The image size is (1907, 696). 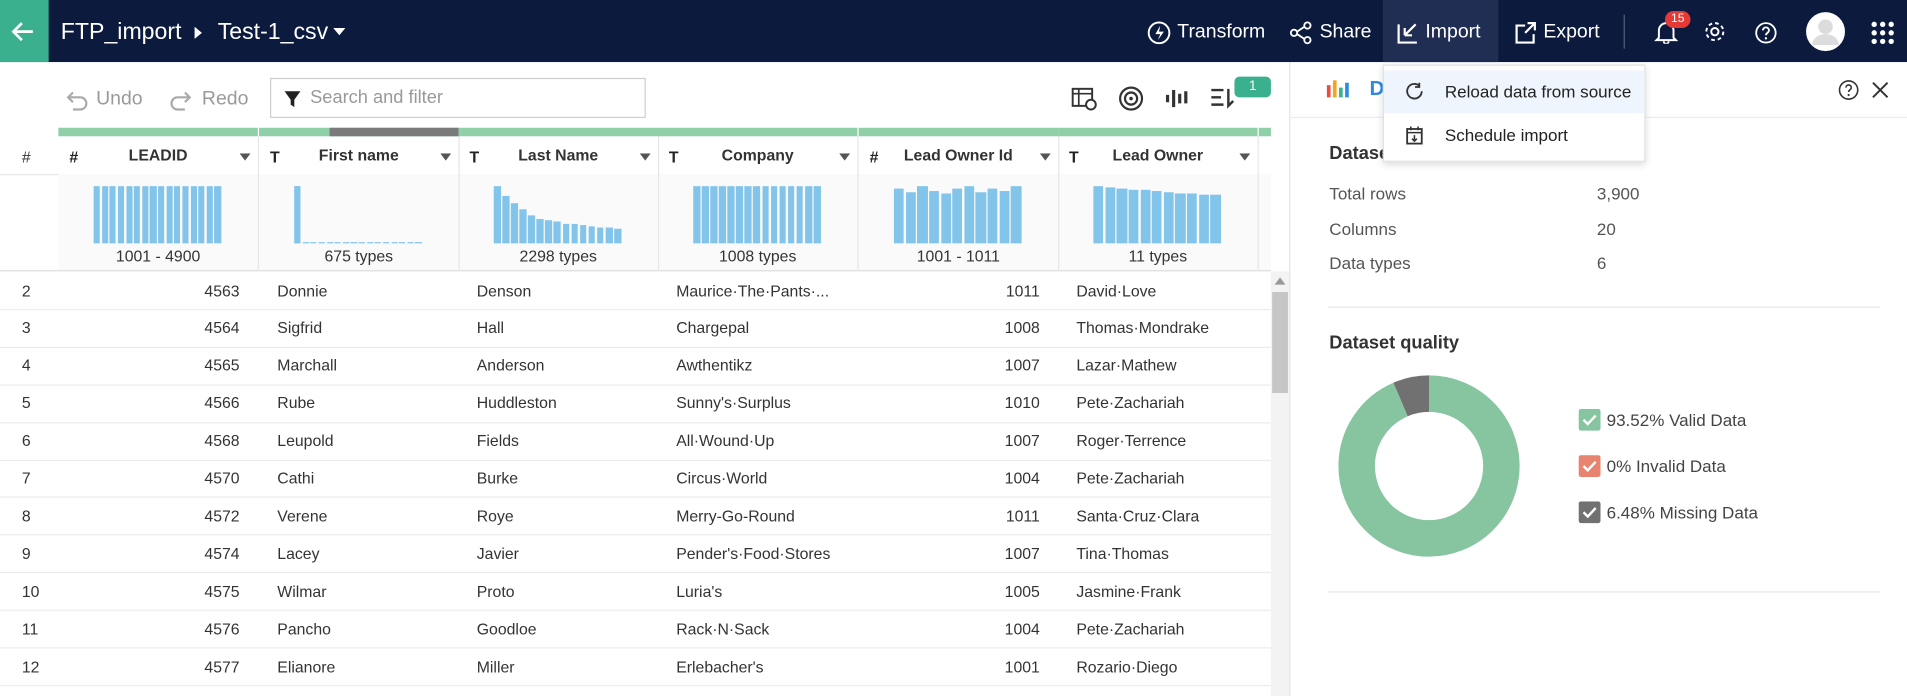 What do you see at coordinates (457, 98) in the screenshot?
I see `search-box: Search and filter` at bounding box center [457, 98].